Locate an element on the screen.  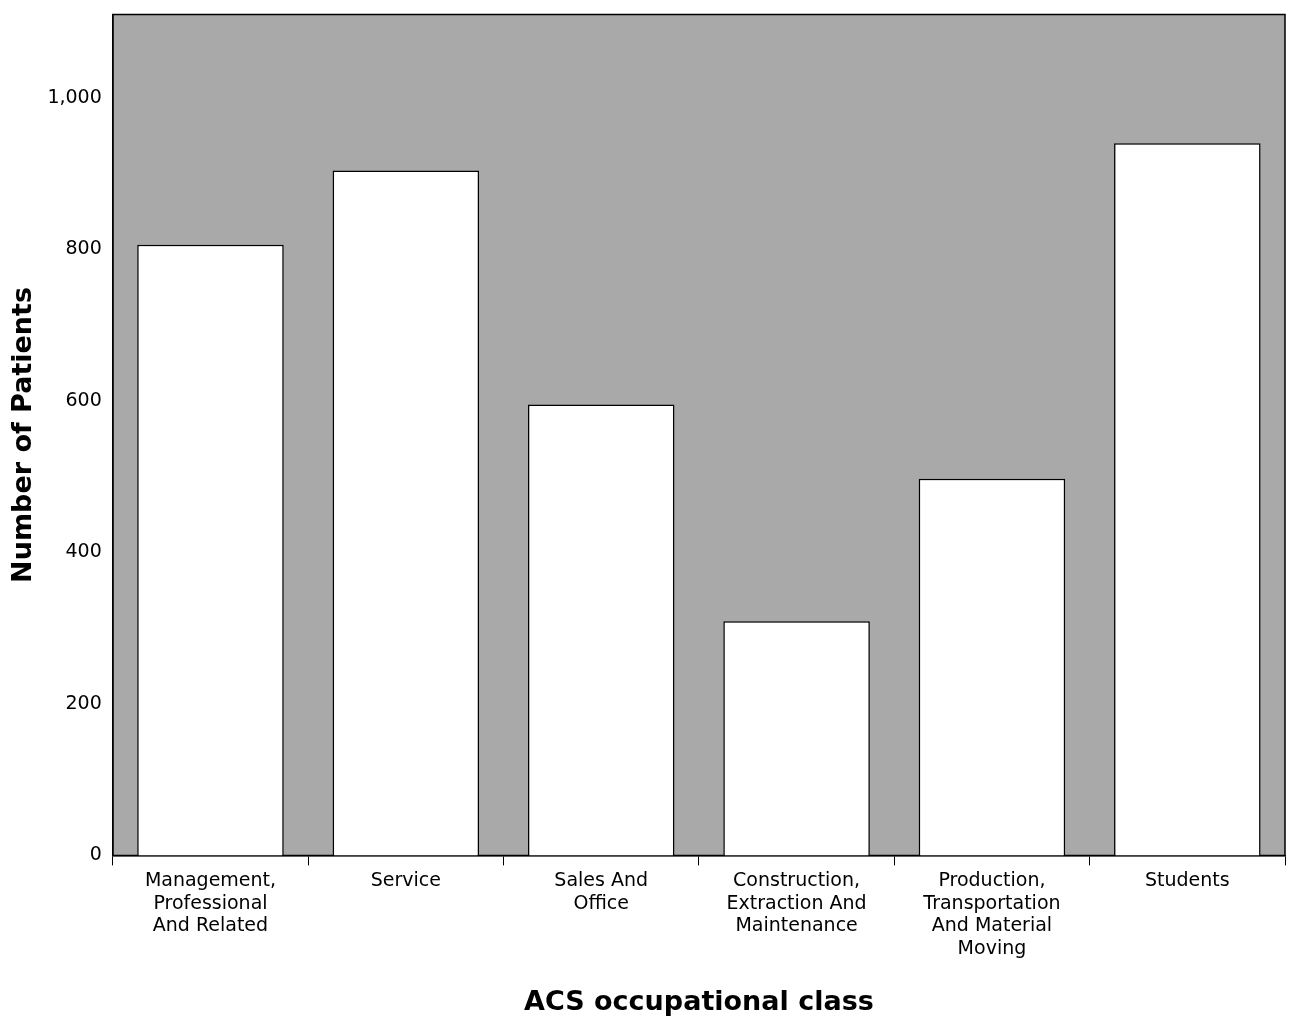
y-axis-title: Number of Patients is located at coordinates (22, 434).